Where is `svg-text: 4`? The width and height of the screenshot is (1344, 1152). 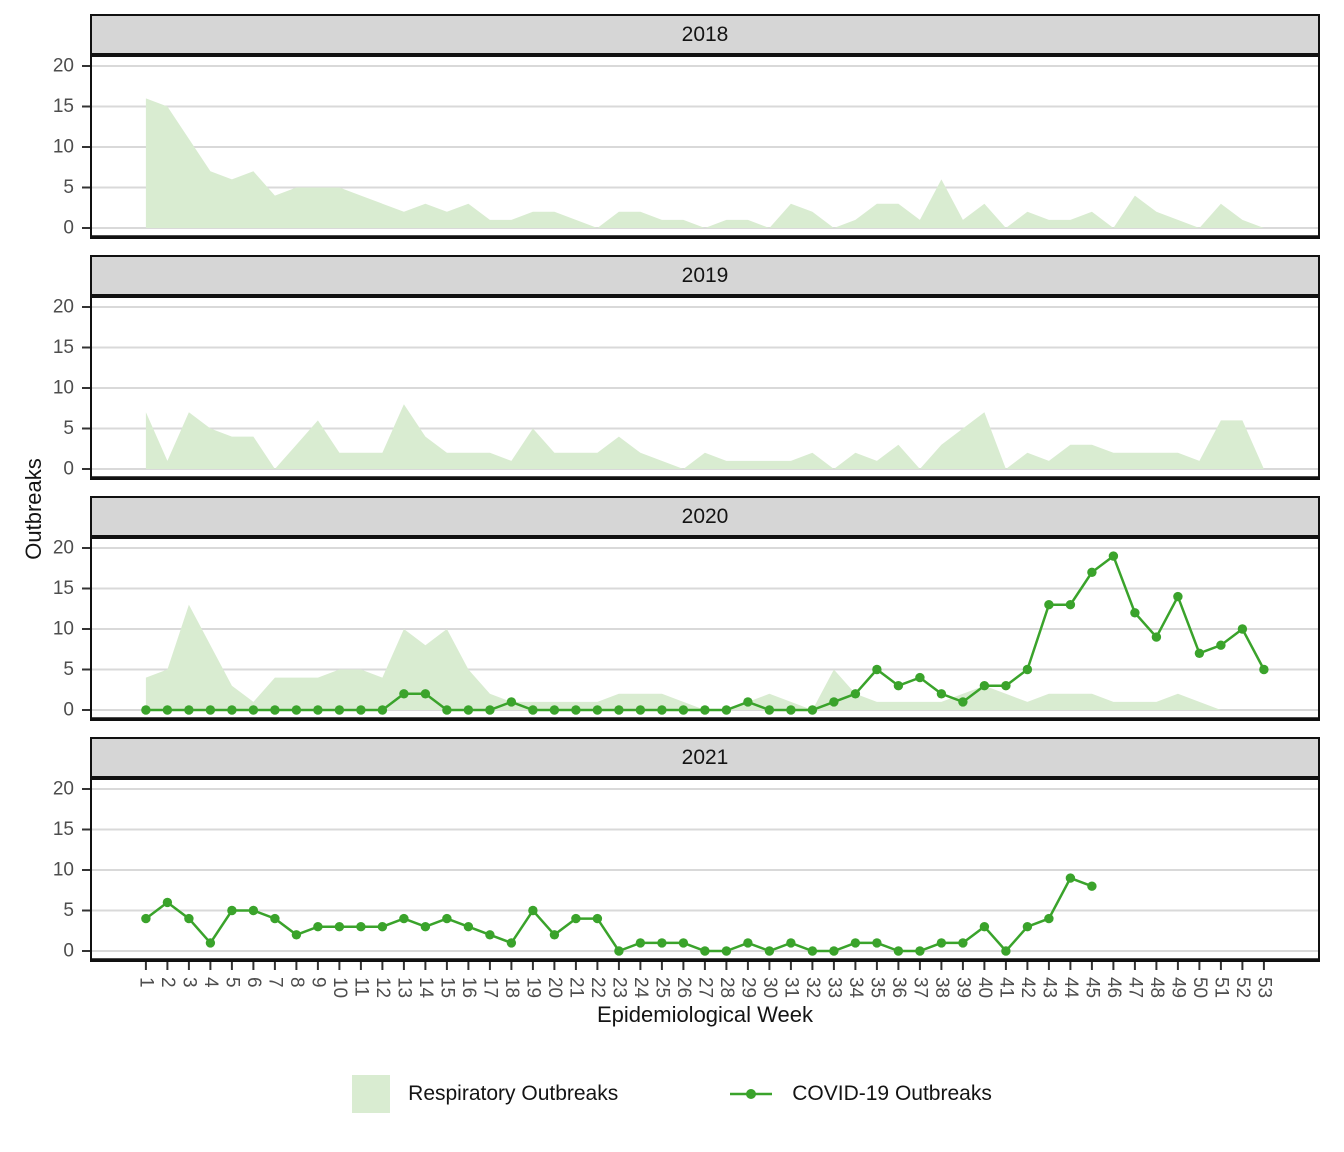 svg-text: 4 is located at coordinates (210, 982).